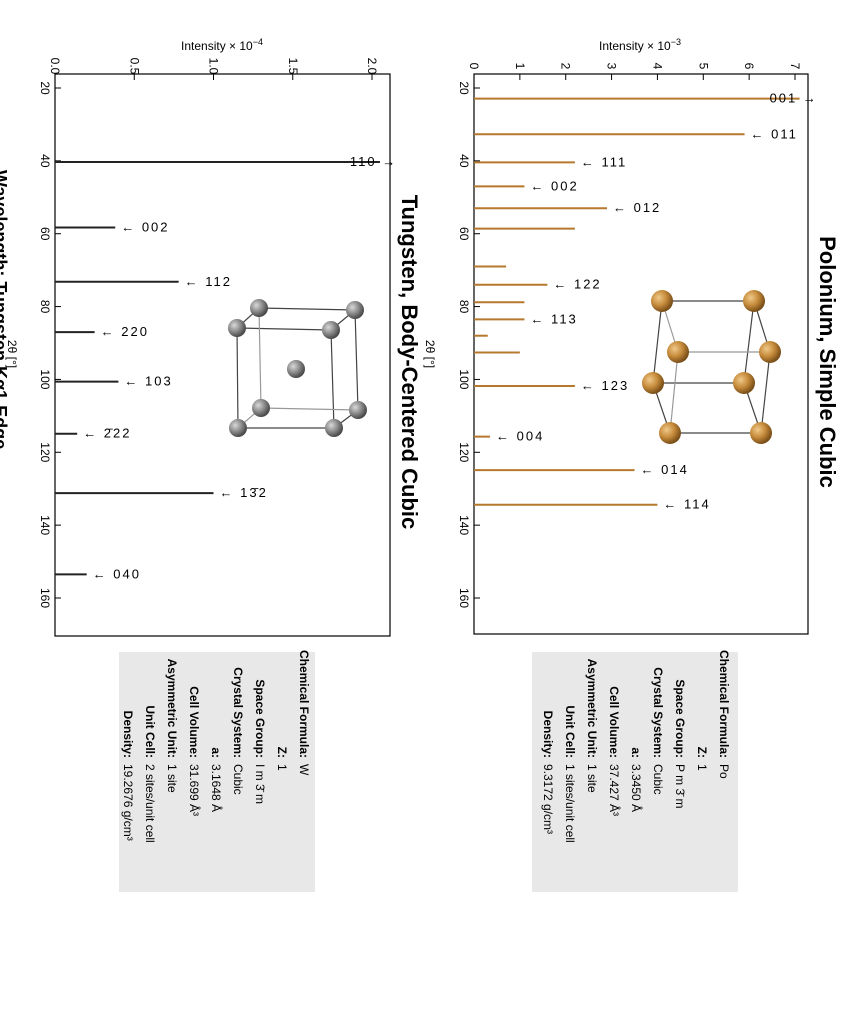  What do you see at coordinates (749, 66) in the screenshot?
I see `polonium-y-tick-label: 6` at bounding box center [749, 66].